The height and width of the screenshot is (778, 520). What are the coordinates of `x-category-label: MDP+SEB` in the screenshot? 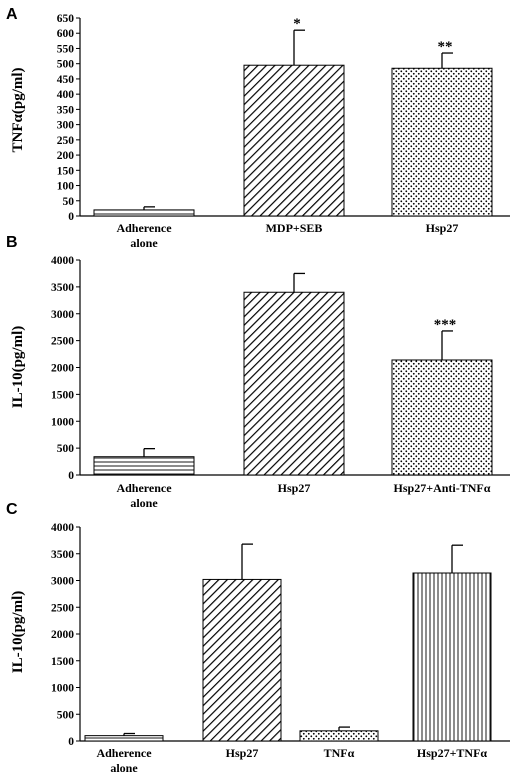 It's located at (294, 228).